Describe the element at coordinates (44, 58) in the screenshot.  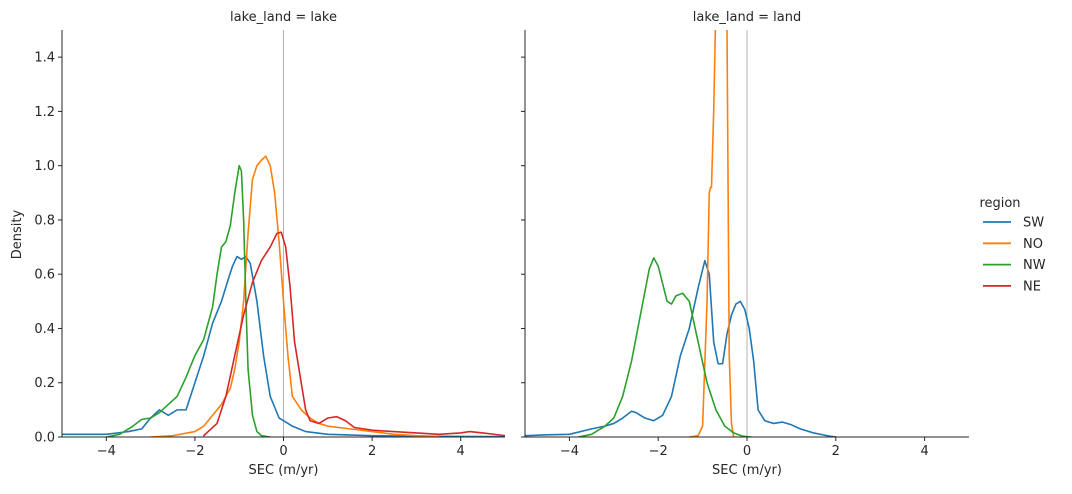
I see `y-tick-label: 1.4` at that location.